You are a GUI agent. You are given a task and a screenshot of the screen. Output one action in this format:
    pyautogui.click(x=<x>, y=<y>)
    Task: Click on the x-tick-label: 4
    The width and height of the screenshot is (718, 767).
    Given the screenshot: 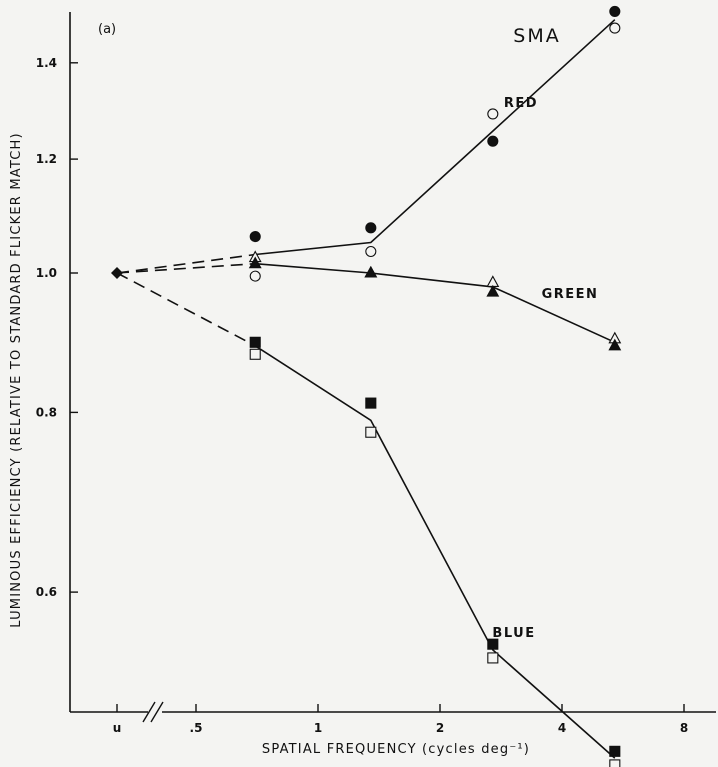 What is the action you would take?
    pyautogui.click(x=562, y=728)
    